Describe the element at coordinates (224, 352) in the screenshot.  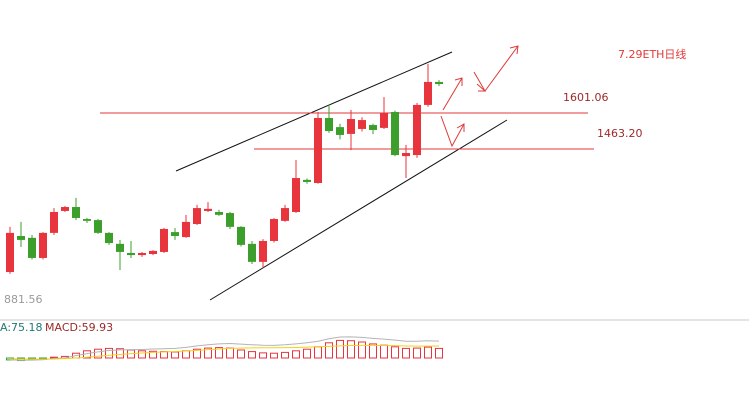
I see `dea-line` at that location.